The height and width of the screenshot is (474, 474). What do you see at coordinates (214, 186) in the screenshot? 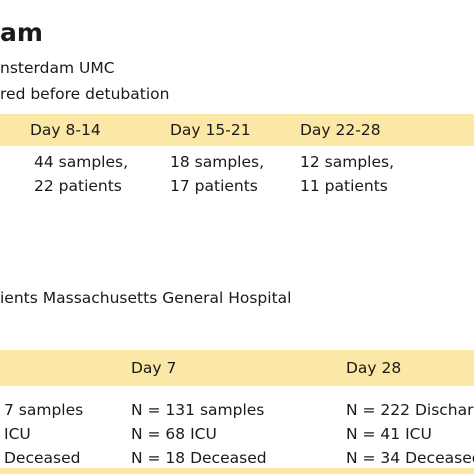
I see `cell: 17 patients` at bounding box center [214, 186].